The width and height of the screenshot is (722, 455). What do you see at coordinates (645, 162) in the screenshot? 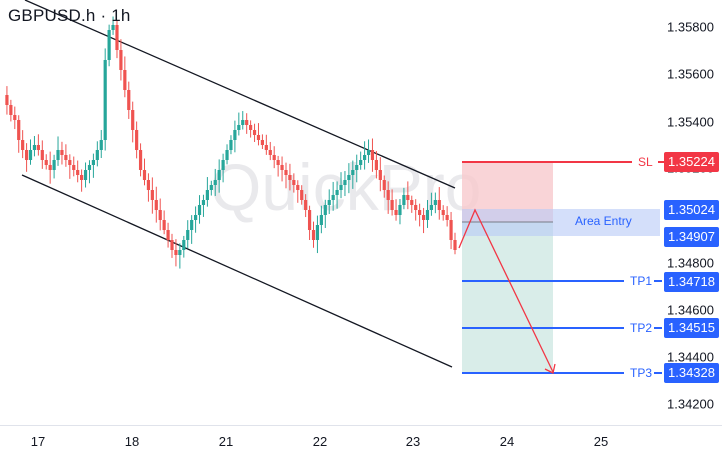
I see `stop-loss-tag: SL` at bounding box center [645, 162].